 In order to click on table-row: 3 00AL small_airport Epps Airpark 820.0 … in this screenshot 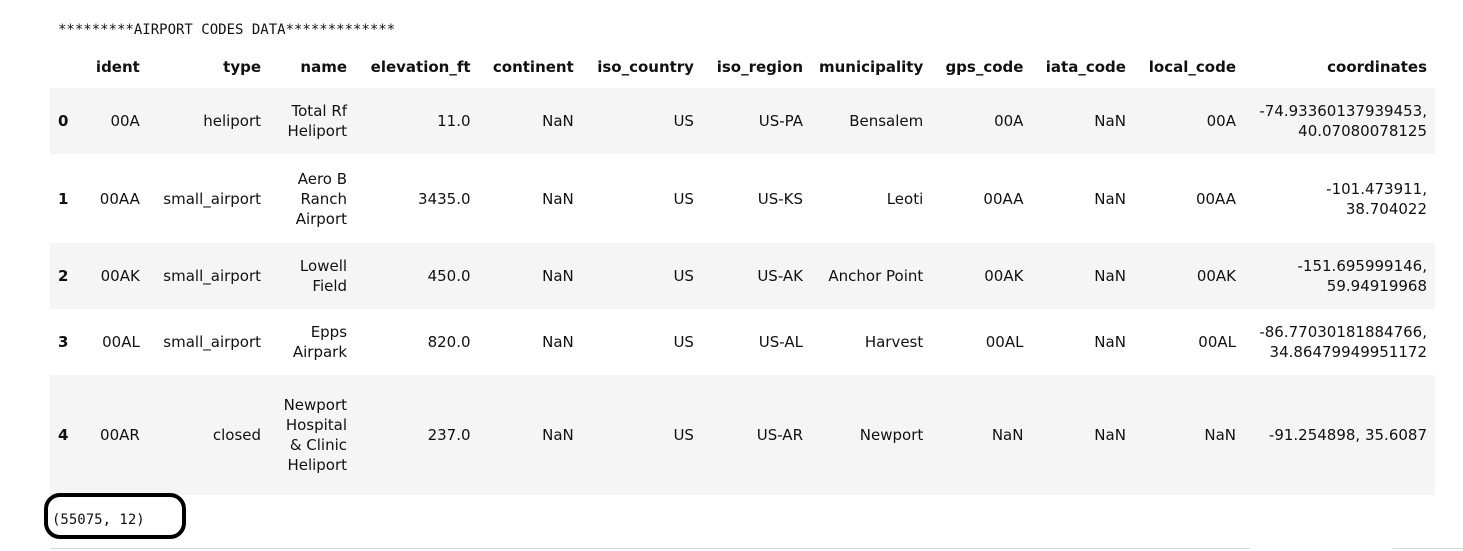, I will do `click(742, 342)`.